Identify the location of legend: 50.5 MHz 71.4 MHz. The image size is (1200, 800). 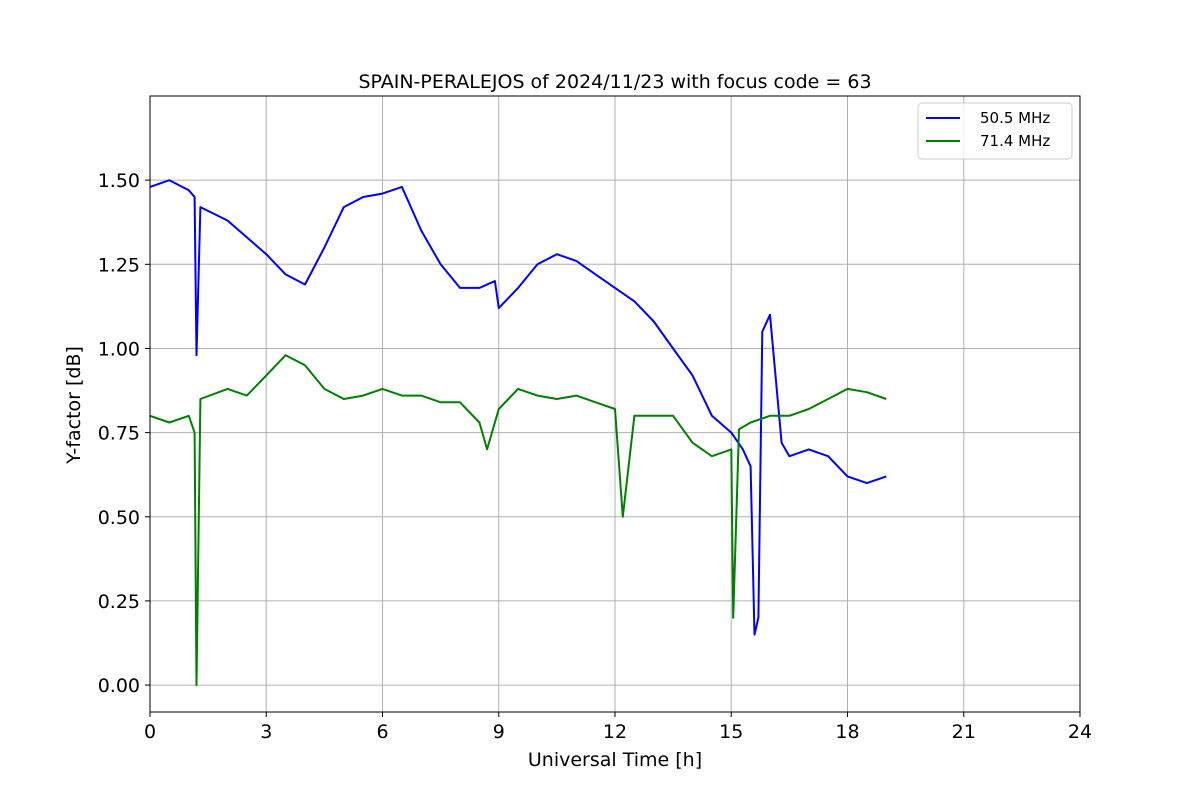
(995, 131).